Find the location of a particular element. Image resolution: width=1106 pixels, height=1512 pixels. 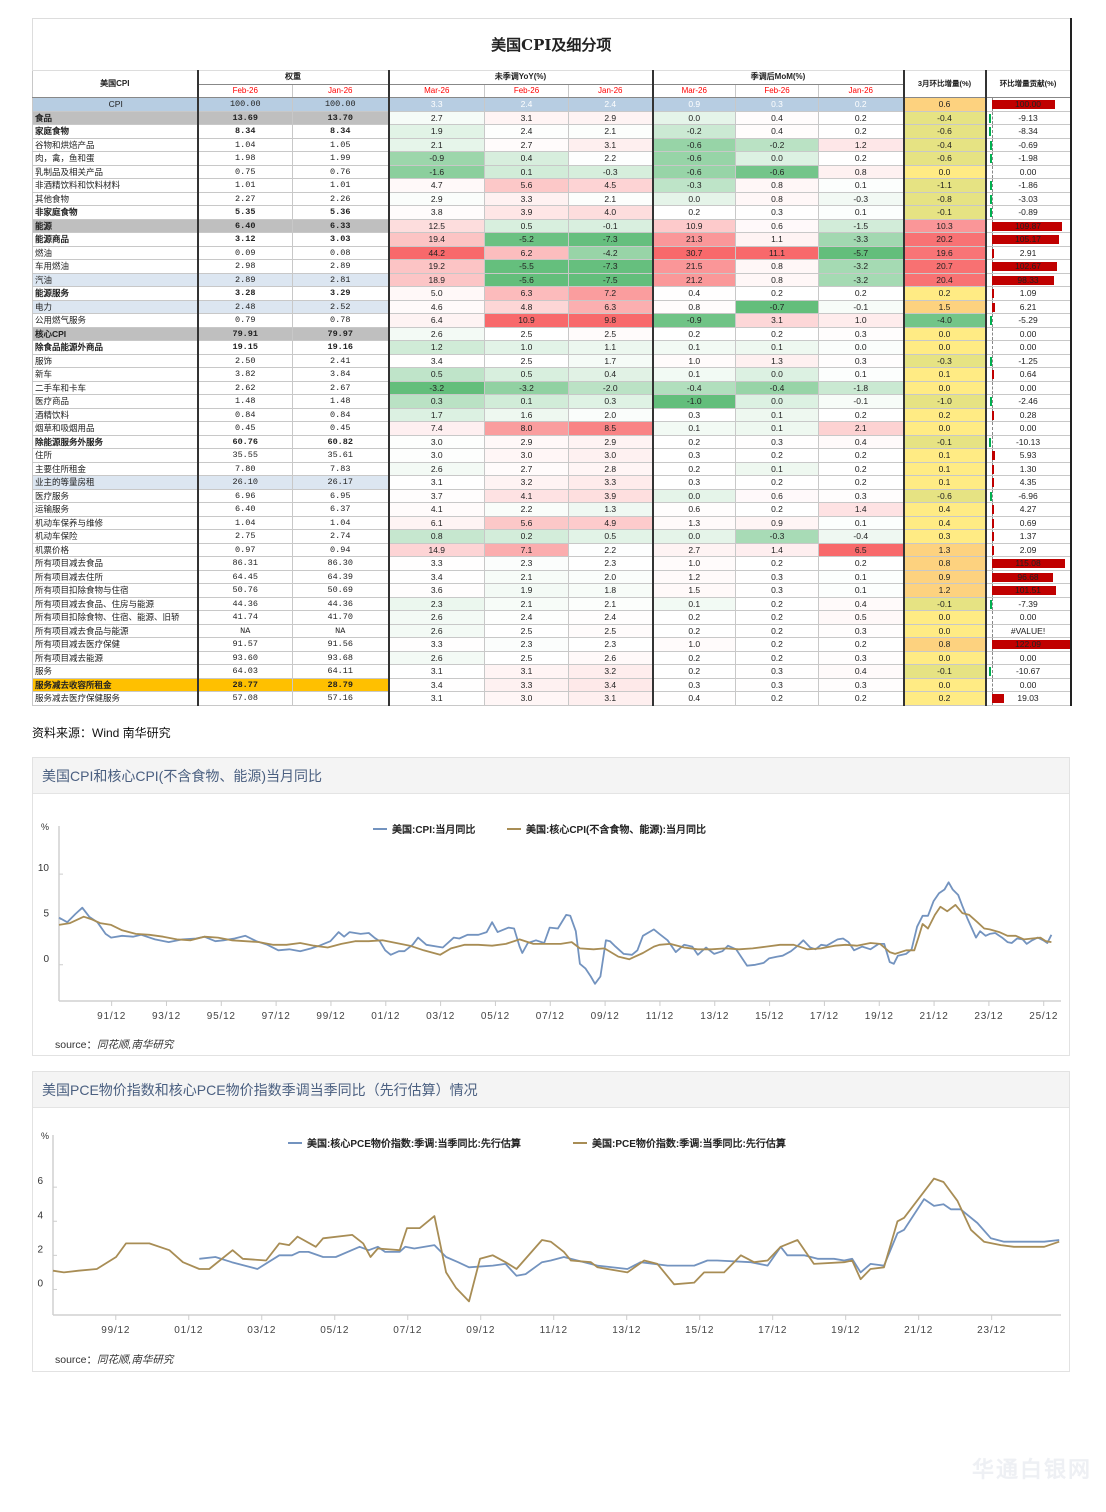

contribution-cell: -8.34 is located at coordinates (1028, 131).